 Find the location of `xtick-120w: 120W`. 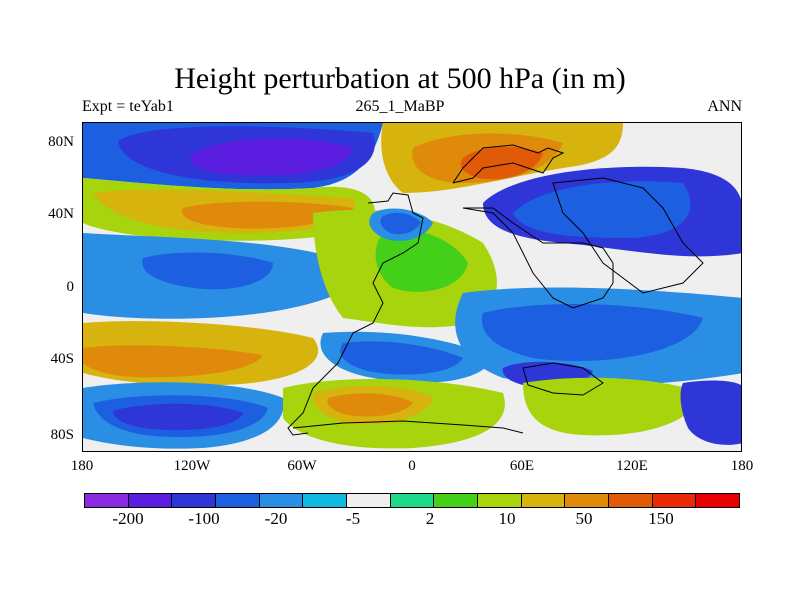

xtick-120w: 120W is located at coordinates (192, 466).